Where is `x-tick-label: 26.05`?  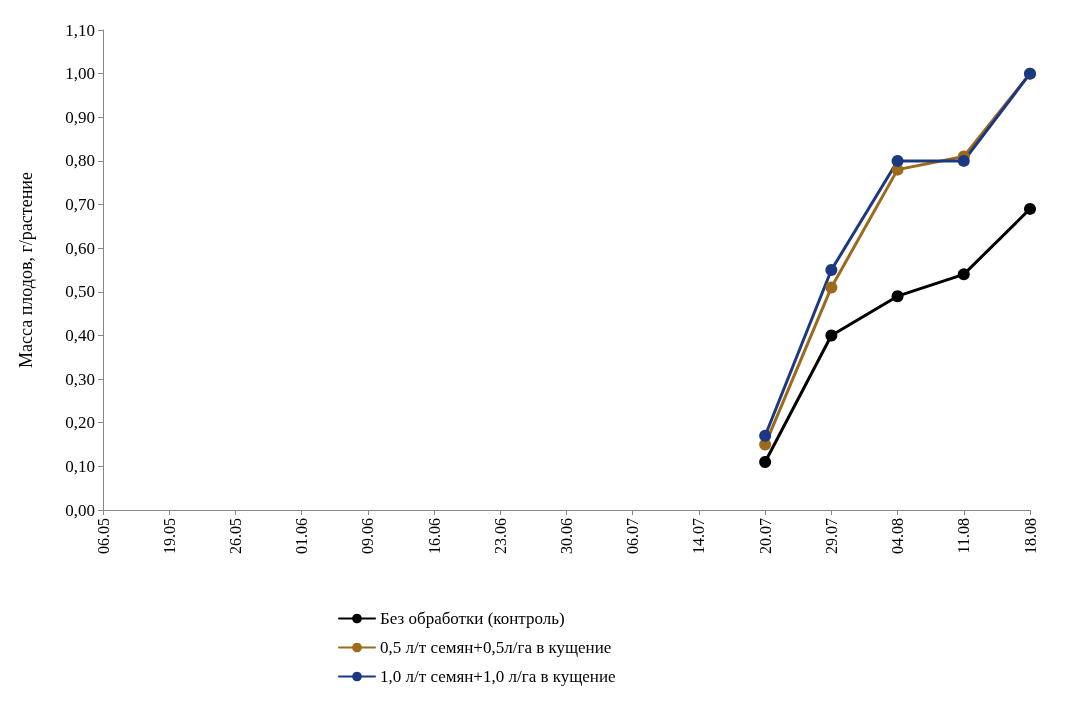 x-tick-label: 26.05 is located at coordinates (235, 536).